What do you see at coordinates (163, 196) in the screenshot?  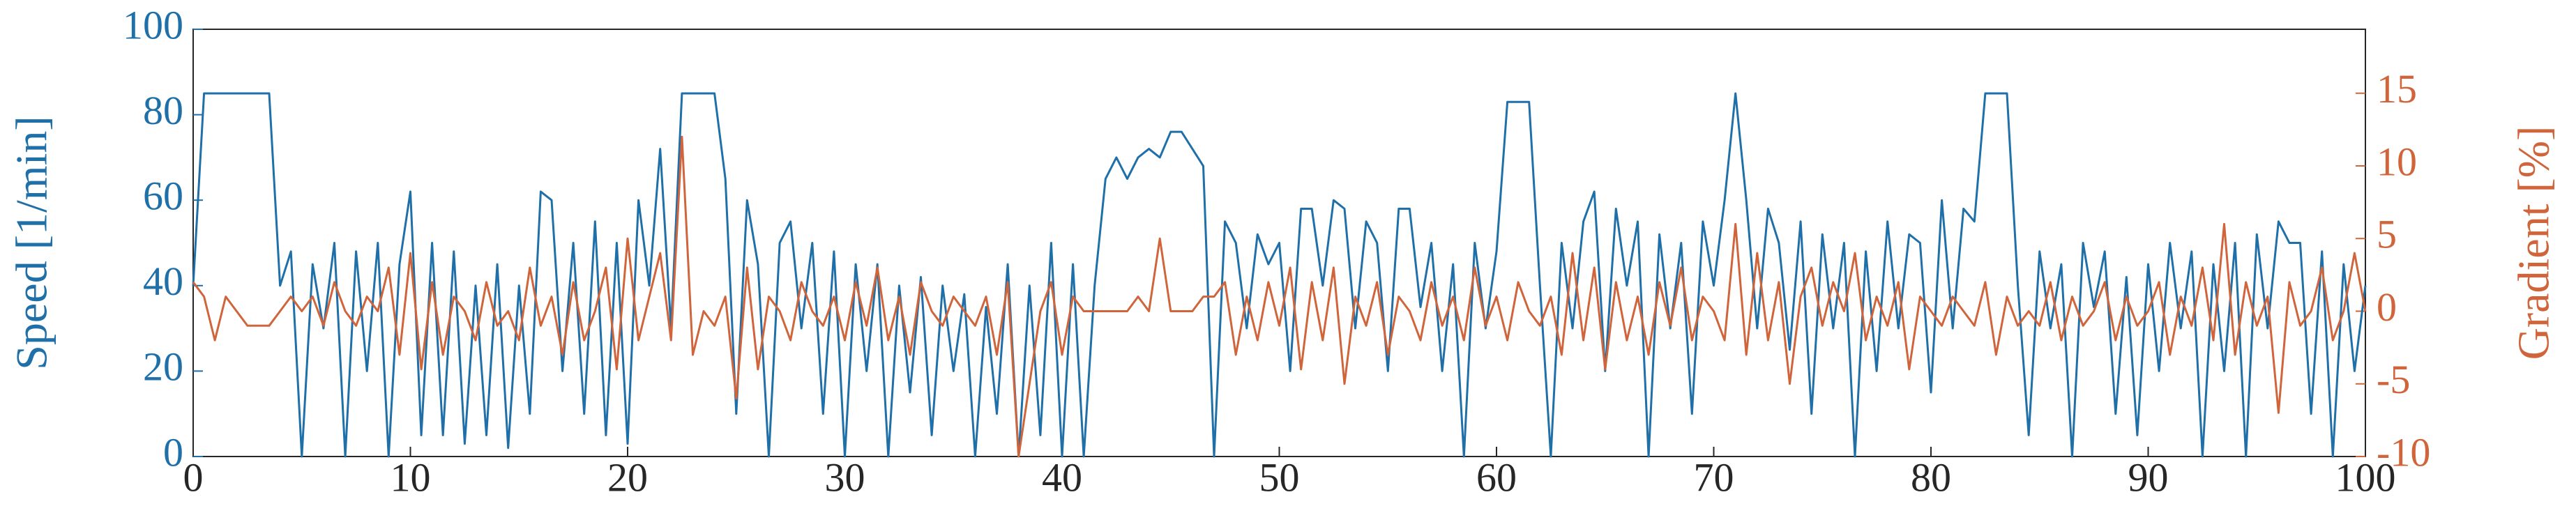 I see `y-tick-label: 60` at bounding box center [163, 196].